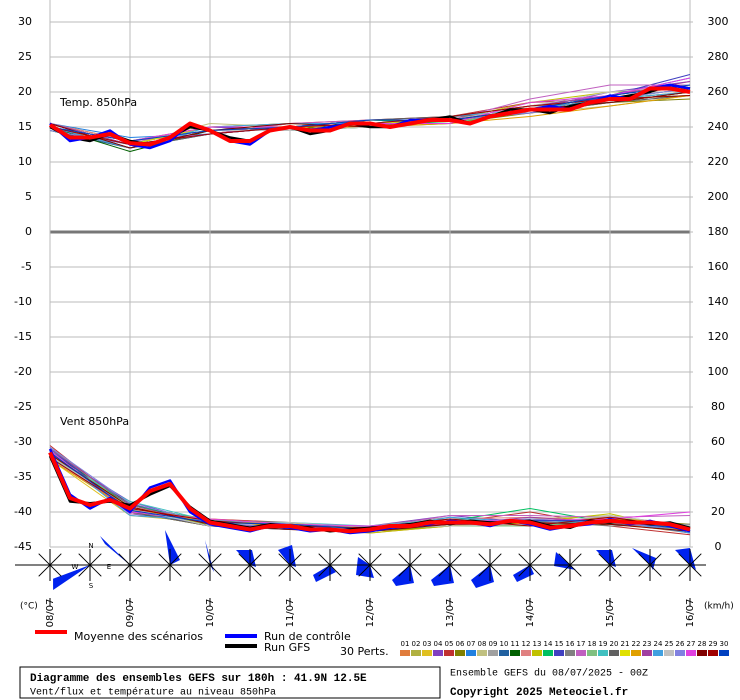 The height and width of the screenshot is (700, 740). I want to click on y-tick-label: -10, so click(23, 301).